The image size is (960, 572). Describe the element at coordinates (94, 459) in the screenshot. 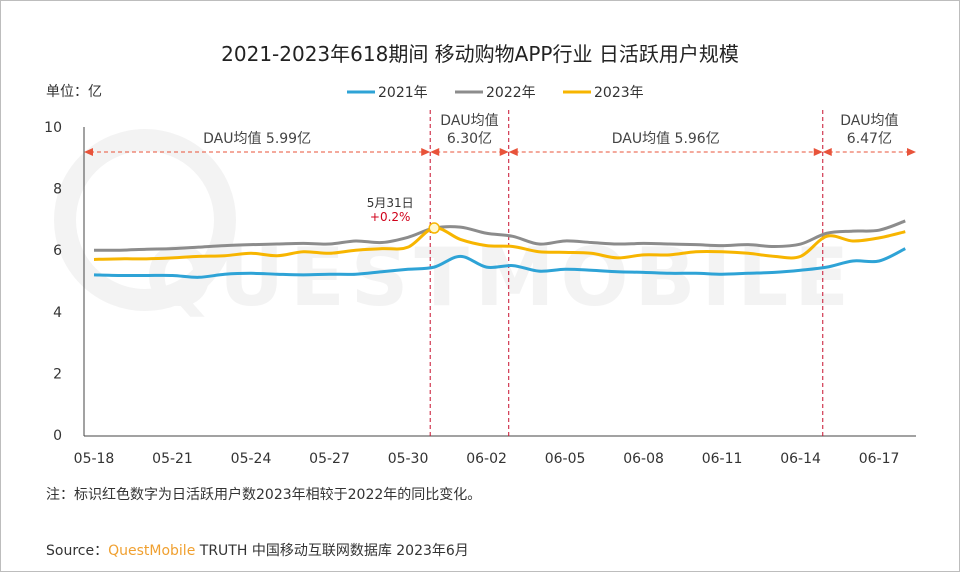

I see `x-tick-label: 05-18` at that location.